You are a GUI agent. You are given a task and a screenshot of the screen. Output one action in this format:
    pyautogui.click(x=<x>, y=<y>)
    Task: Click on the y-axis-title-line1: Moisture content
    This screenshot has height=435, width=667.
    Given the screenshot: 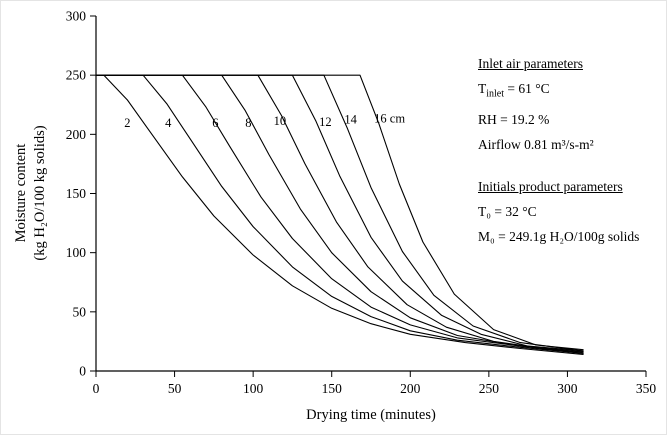 What is the action you would take?
    pyautogui.click(x=21, y=193)
    